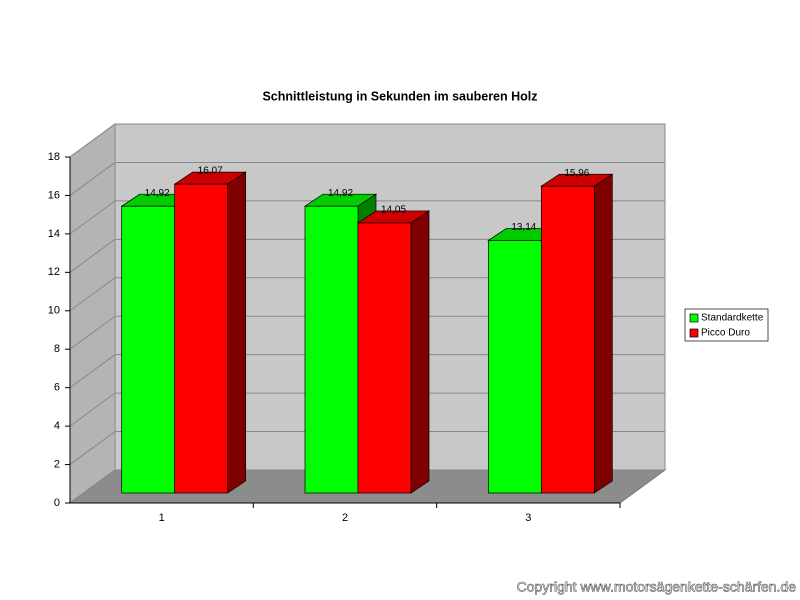  Describe the element at coordinates (57, 349) in the screenshot. I see `y-tick-label: 8` at that location.